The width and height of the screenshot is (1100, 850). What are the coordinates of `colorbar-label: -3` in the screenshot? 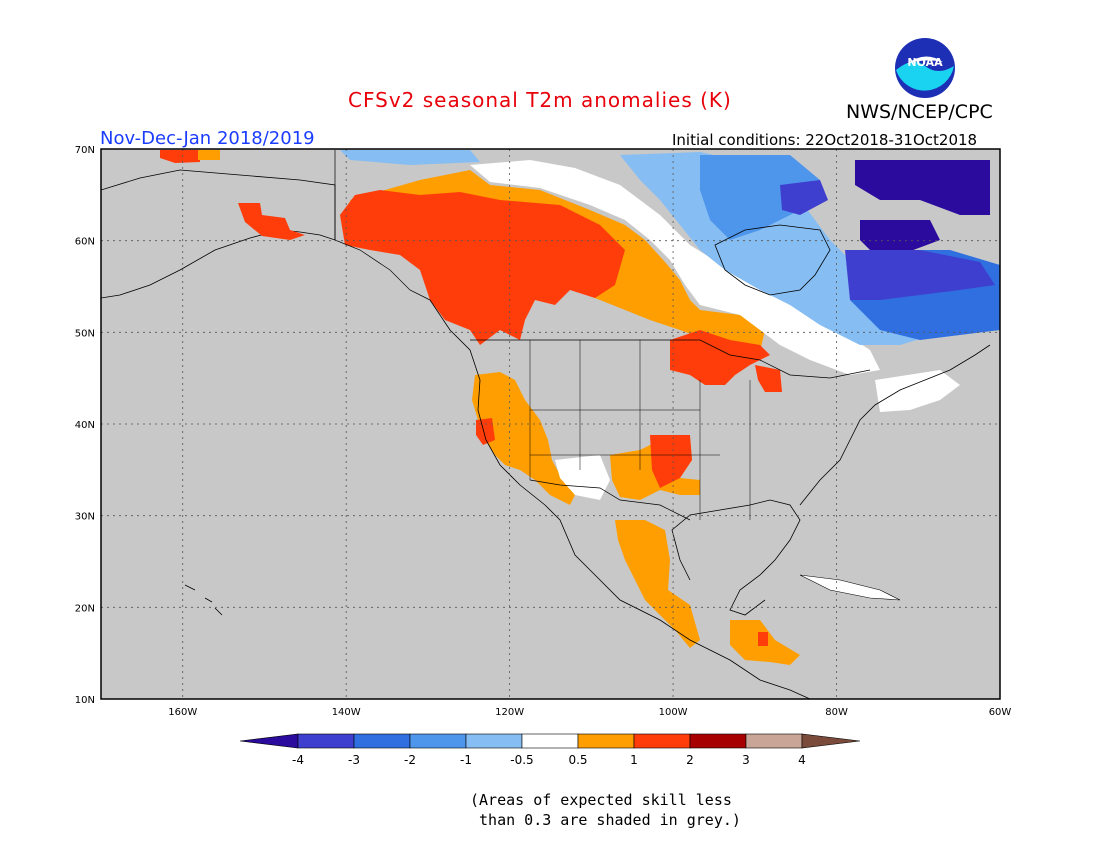 It's located at (354, 760).